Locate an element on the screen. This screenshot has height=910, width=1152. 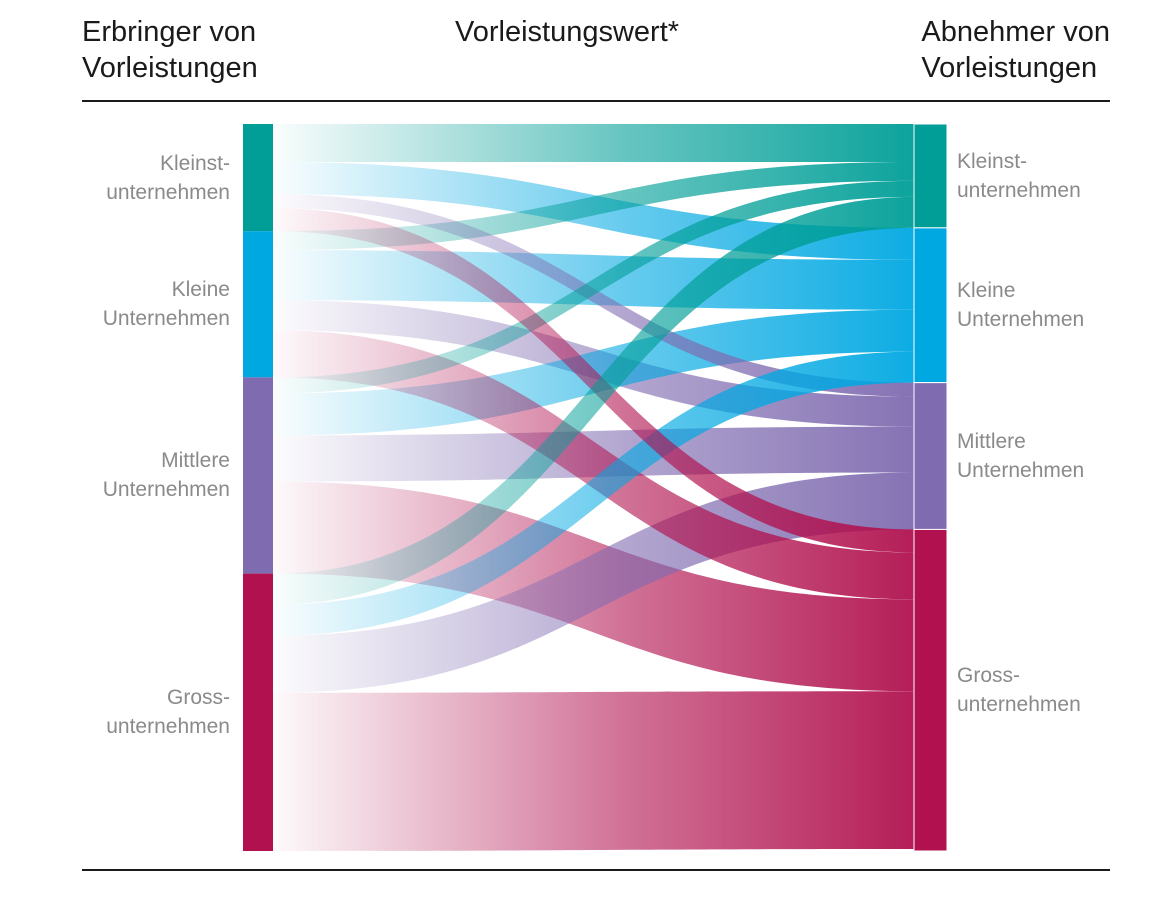
flow-mittel-to-kleinst is located at coordinates (593, 287).